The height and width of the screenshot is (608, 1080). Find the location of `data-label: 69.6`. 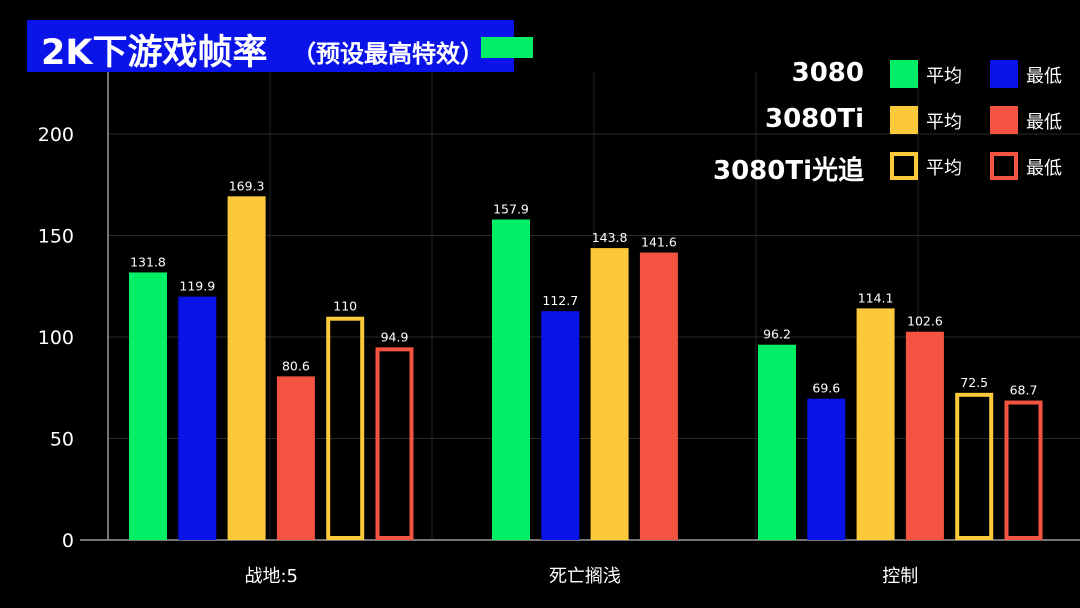

data-label: 69.6 is located at coordinates (826, 388).